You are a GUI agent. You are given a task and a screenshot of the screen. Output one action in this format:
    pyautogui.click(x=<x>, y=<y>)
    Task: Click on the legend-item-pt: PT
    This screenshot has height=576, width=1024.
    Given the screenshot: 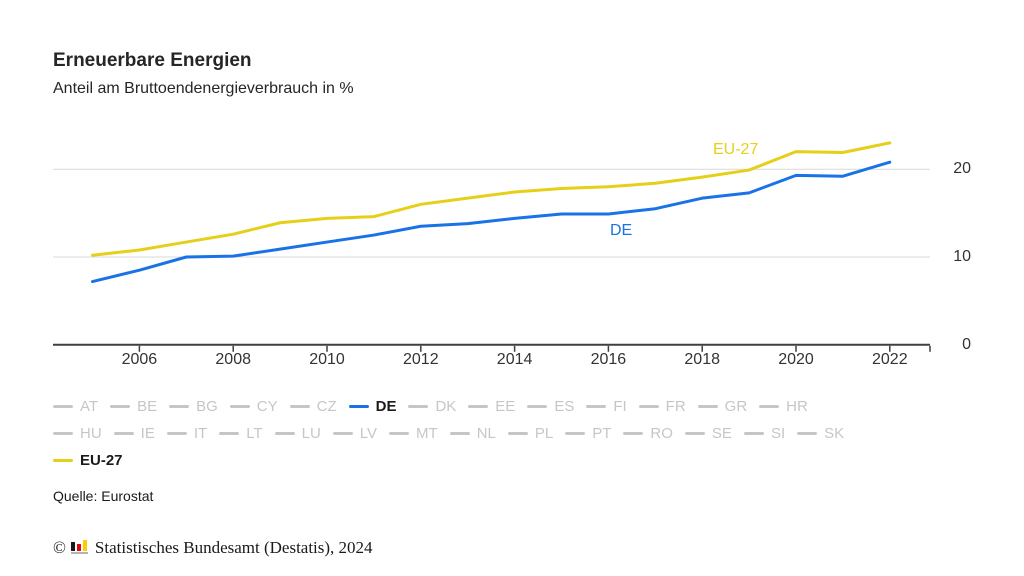 What is the action you would take?
    pyautogui.click(x=588, y=433)
    